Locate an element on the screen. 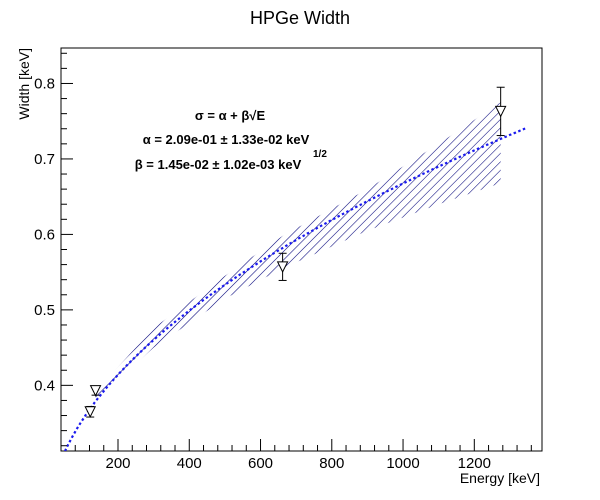 This screenshot has width=600, height=500. annotation-model: σ = α + β√E is located at coordinates (230, 115).